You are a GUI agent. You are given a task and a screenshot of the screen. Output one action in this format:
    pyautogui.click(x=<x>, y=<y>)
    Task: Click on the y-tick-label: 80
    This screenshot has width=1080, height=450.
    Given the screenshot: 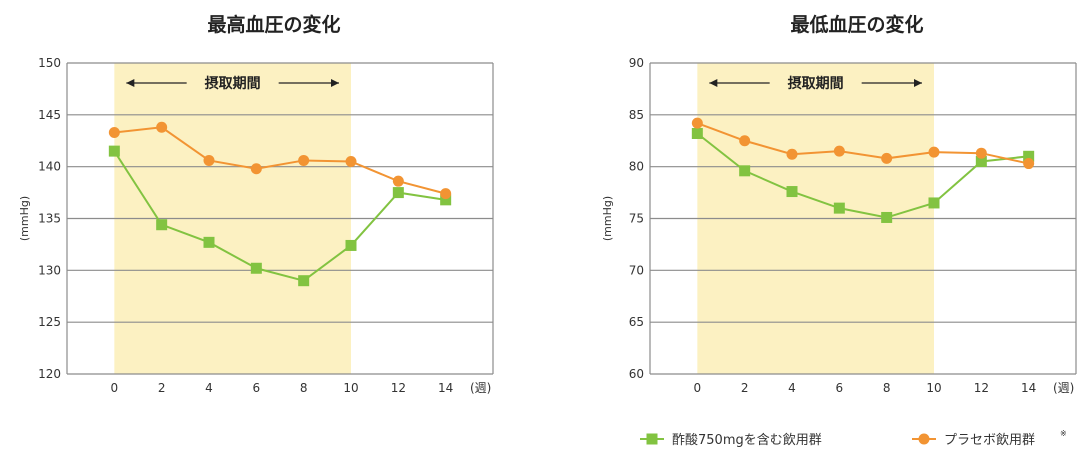 What is the action you would take?
    pyautogui.click(x=636, y=167)
    